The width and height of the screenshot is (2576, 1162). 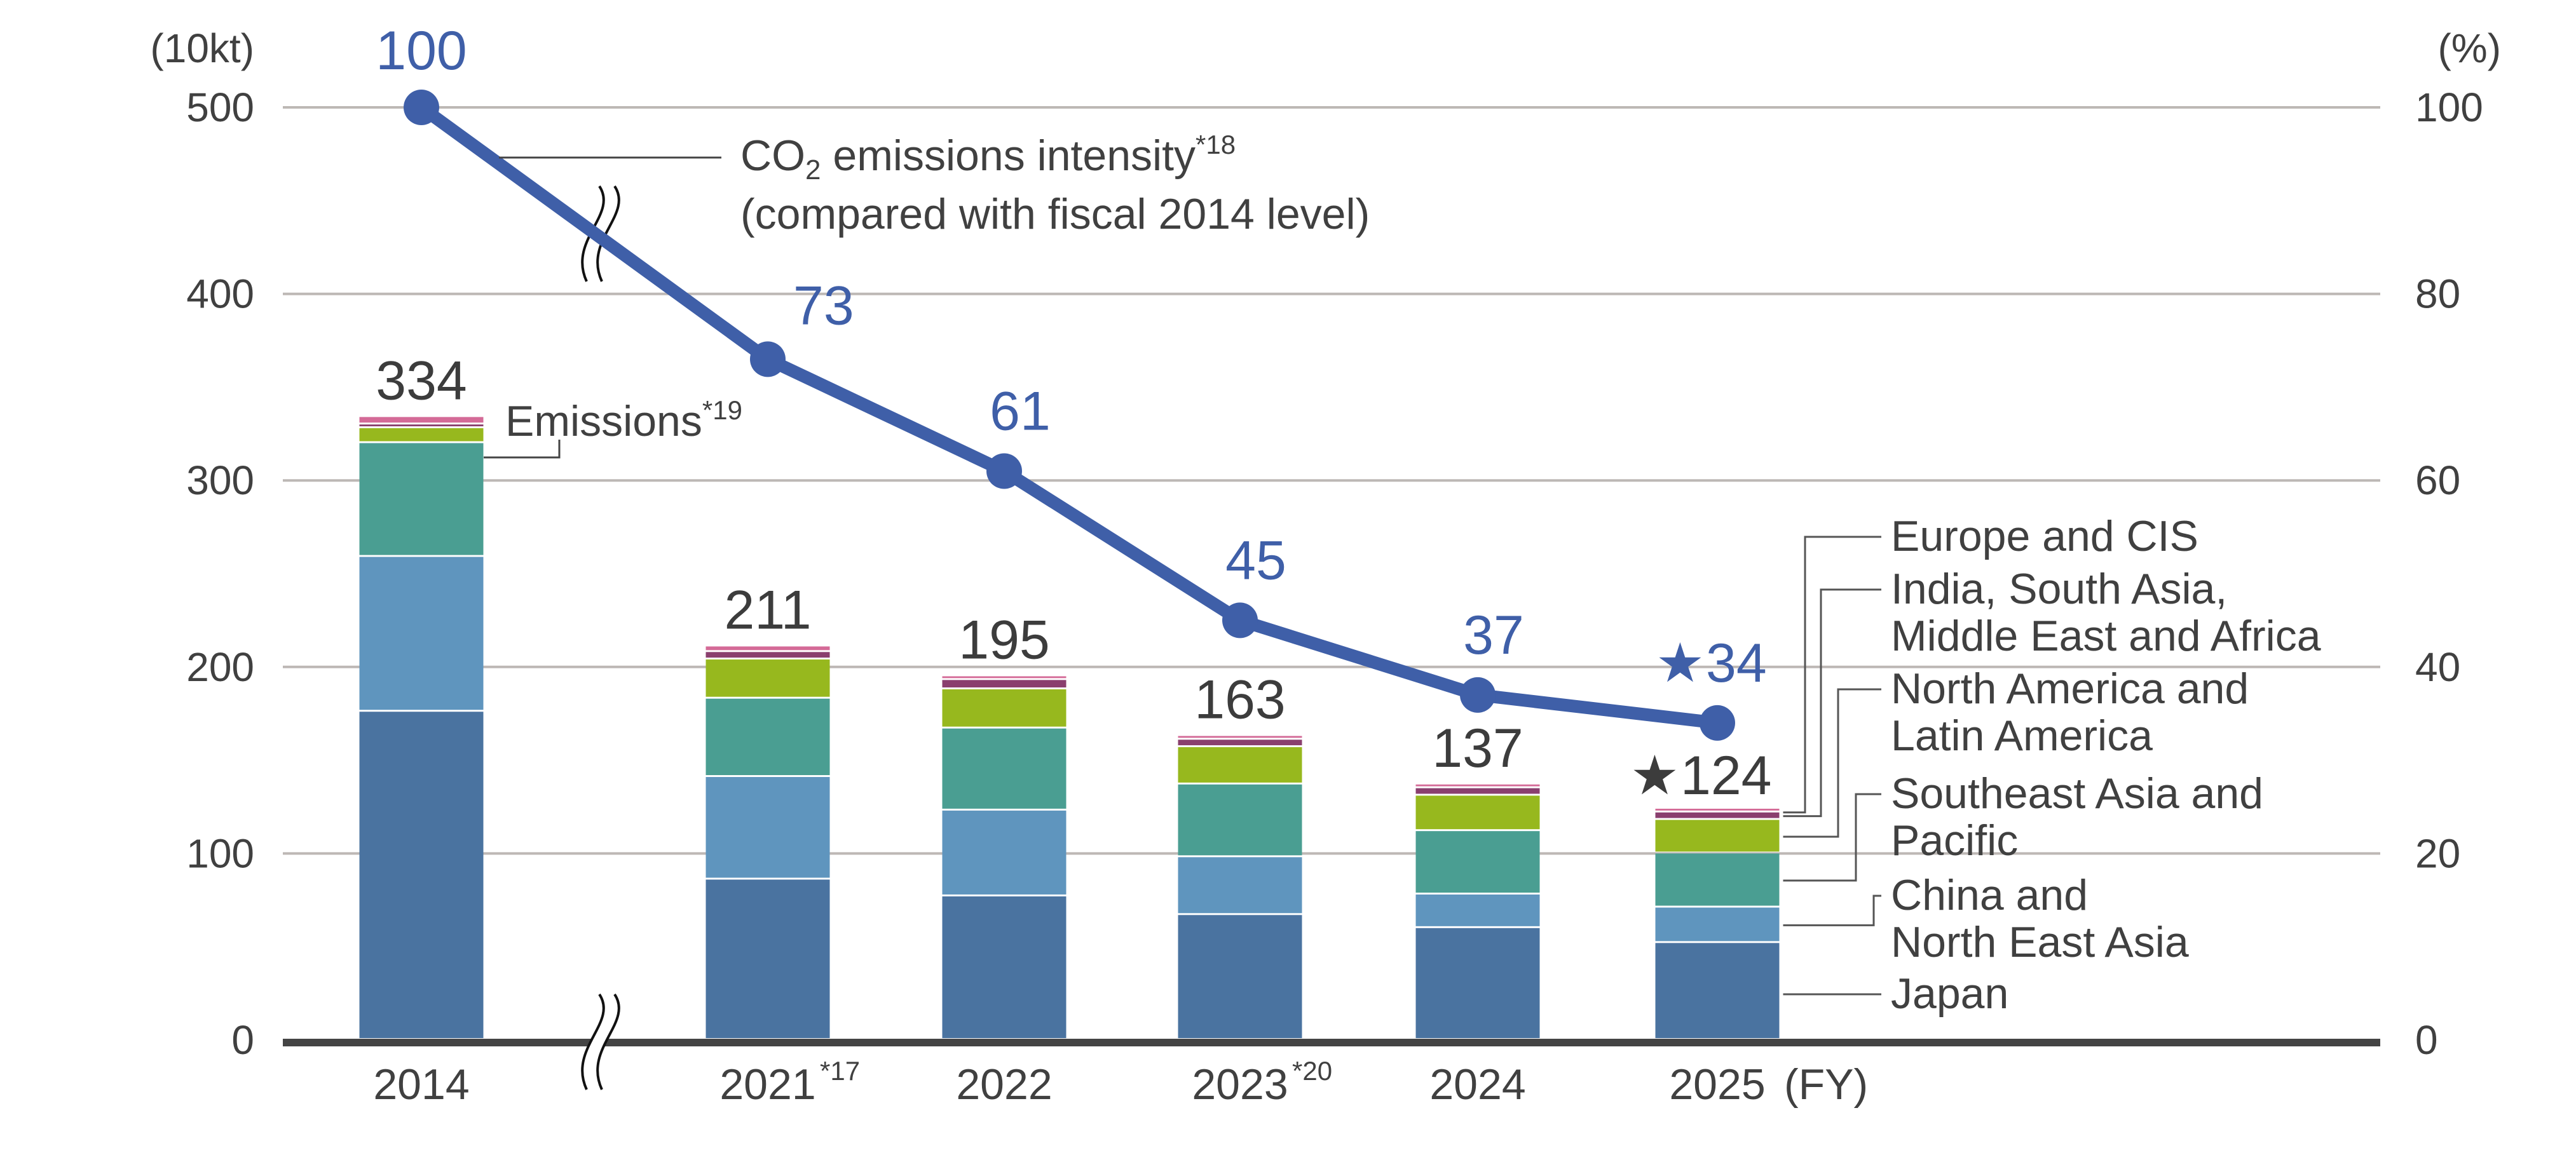 What do you see at coordinates (1949, 994) in the screenshot?
I see `legend-label: Japan` at bounding box center [1949, 994].